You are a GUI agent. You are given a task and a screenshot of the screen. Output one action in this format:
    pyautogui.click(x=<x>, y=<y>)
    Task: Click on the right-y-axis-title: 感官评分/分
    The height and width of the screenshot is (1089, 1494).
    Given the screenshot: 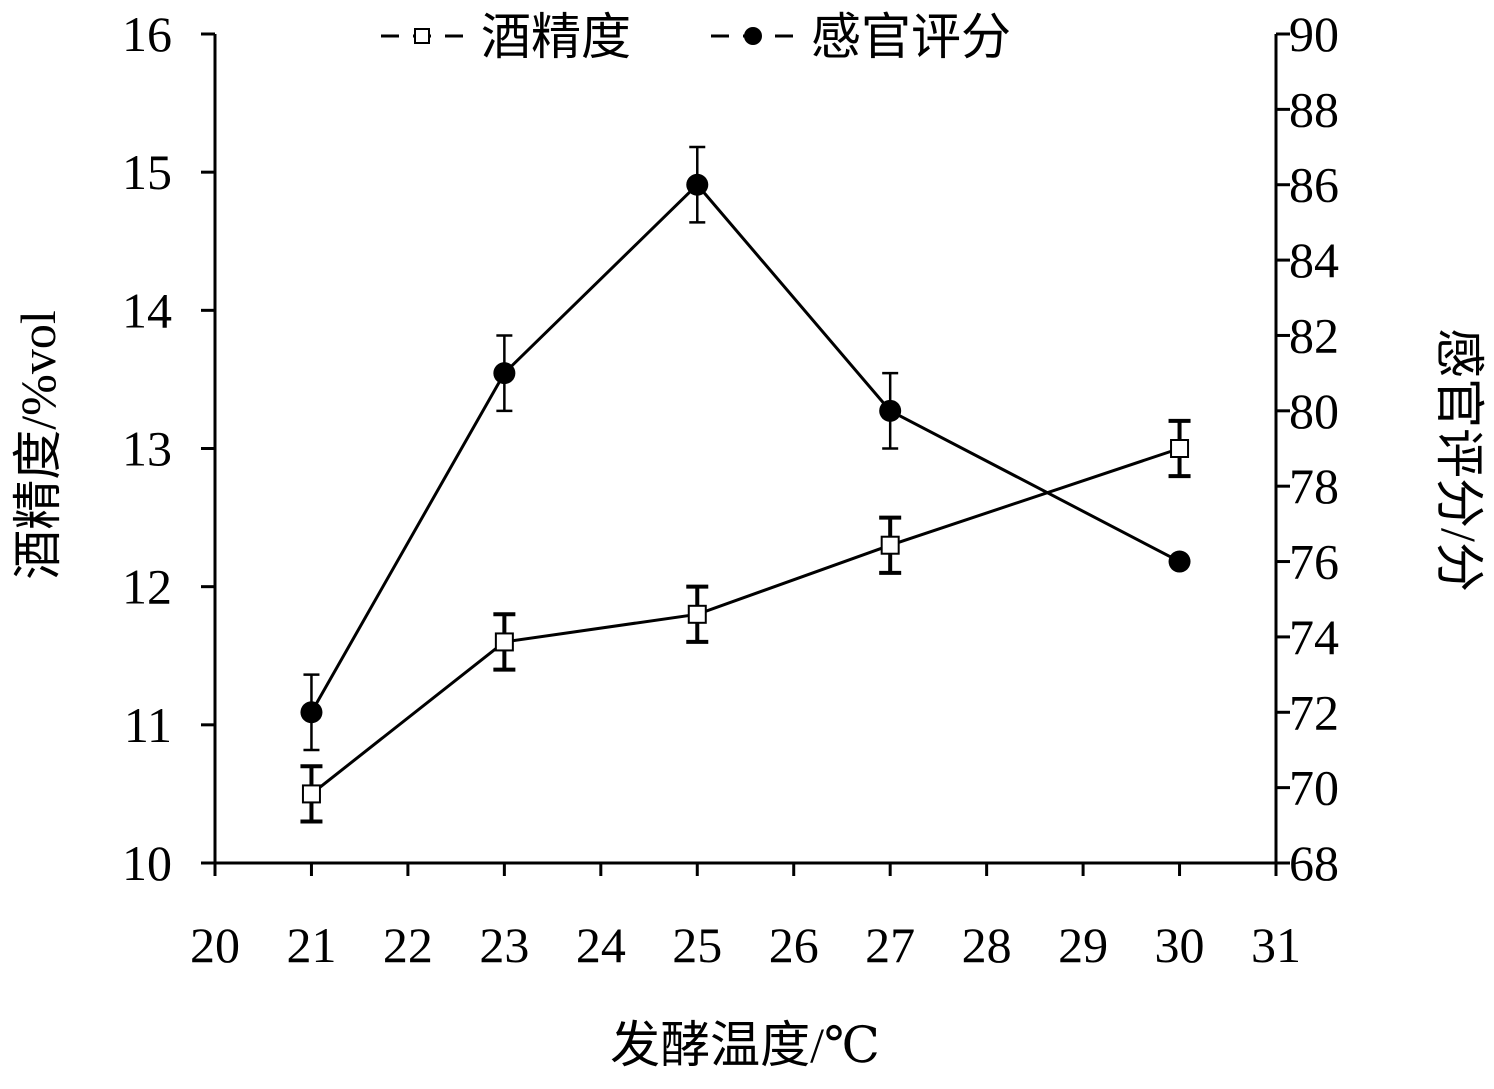 What is the action you would take?
    pyautogui.click(x=1459, y=460)
    